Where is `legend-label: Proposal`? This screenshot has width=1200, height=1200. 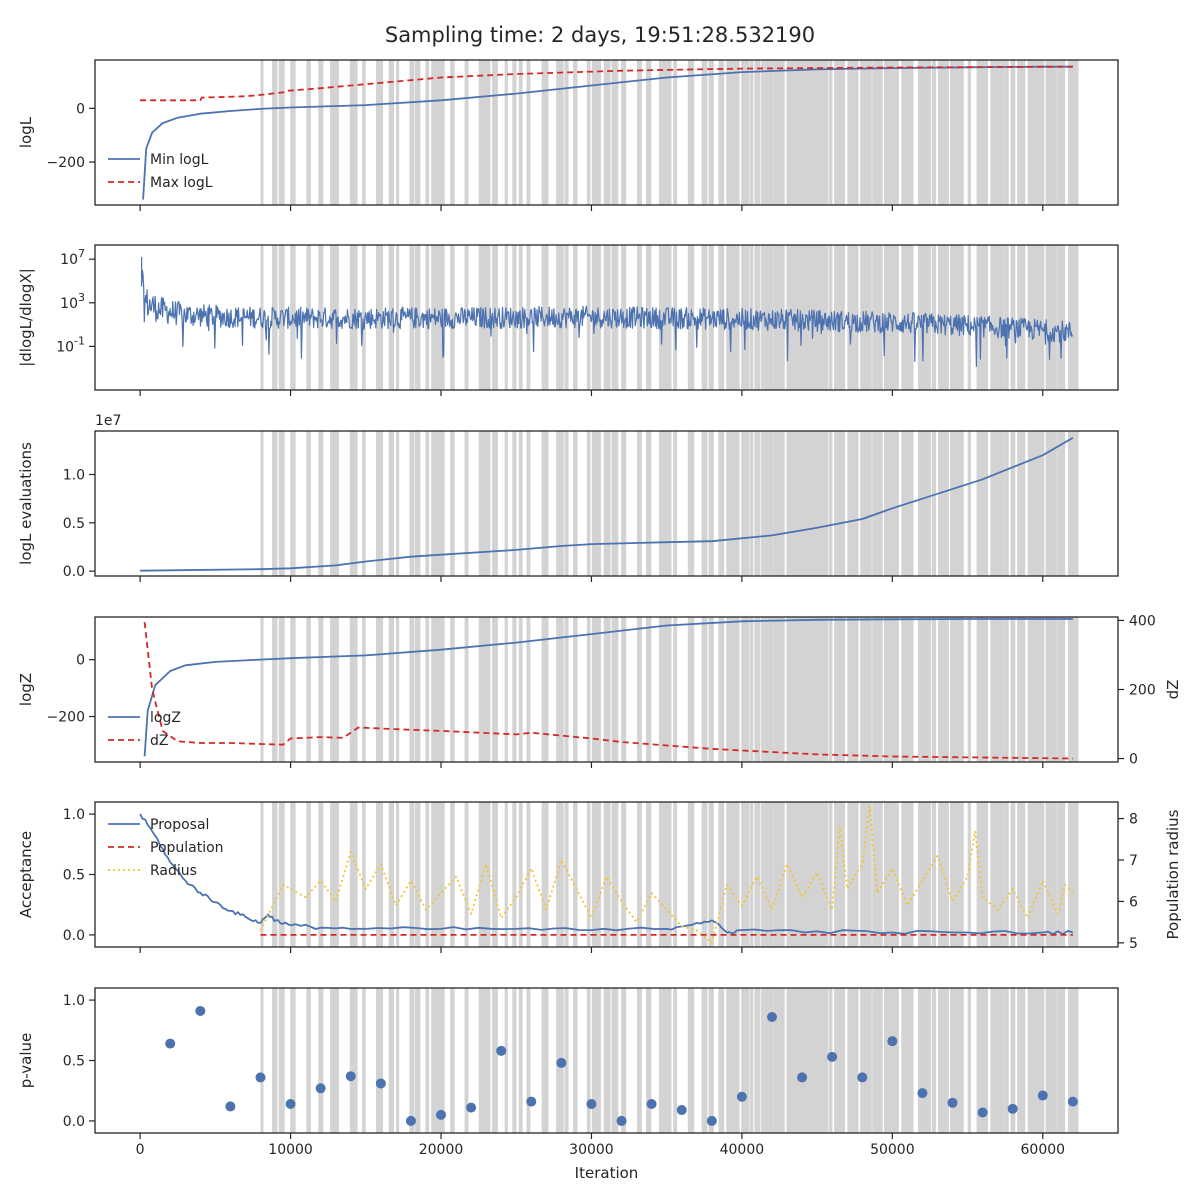
legend-label: Proposal is located at coordinates (179, 825).